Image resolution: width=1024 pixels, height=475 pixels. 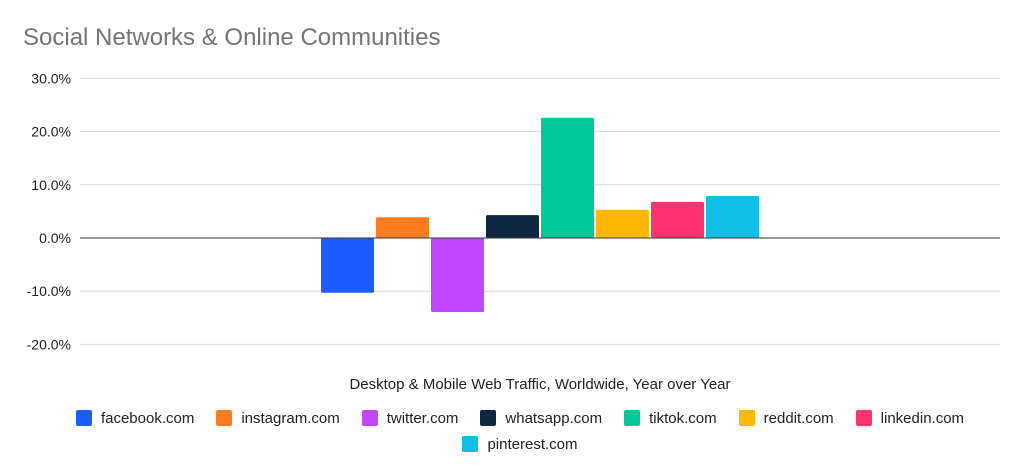 What do you see at coordinates (49, 291) in the screenshot?
I see `y-tick-label: -10.0%` at bounding box center [49, 291].